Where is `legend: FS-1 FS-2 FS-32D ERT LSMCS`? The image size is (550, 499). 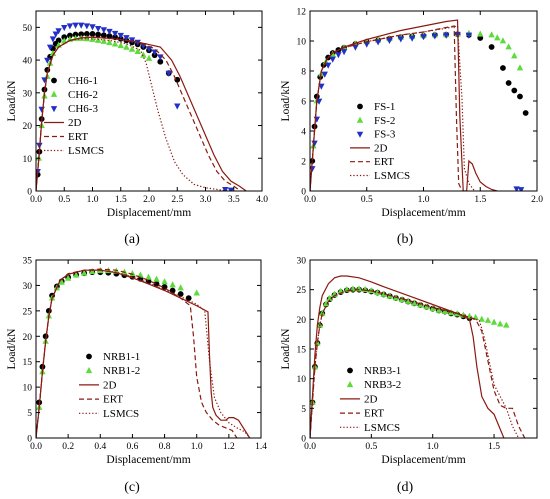
legend: FS-1 FS-2 FS-32D ERT LSMCS is located at coordinates (380, 141).